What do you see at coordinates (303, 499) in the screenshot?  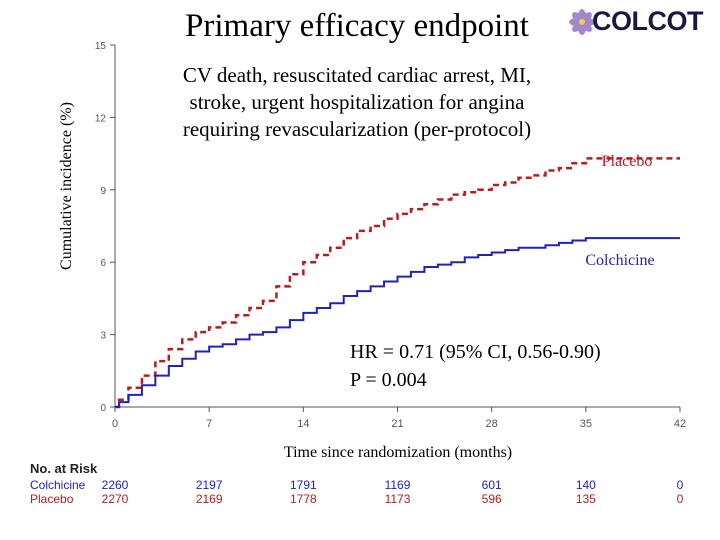 I see `risk-cell: 1778` at bounding box center [303, 499].